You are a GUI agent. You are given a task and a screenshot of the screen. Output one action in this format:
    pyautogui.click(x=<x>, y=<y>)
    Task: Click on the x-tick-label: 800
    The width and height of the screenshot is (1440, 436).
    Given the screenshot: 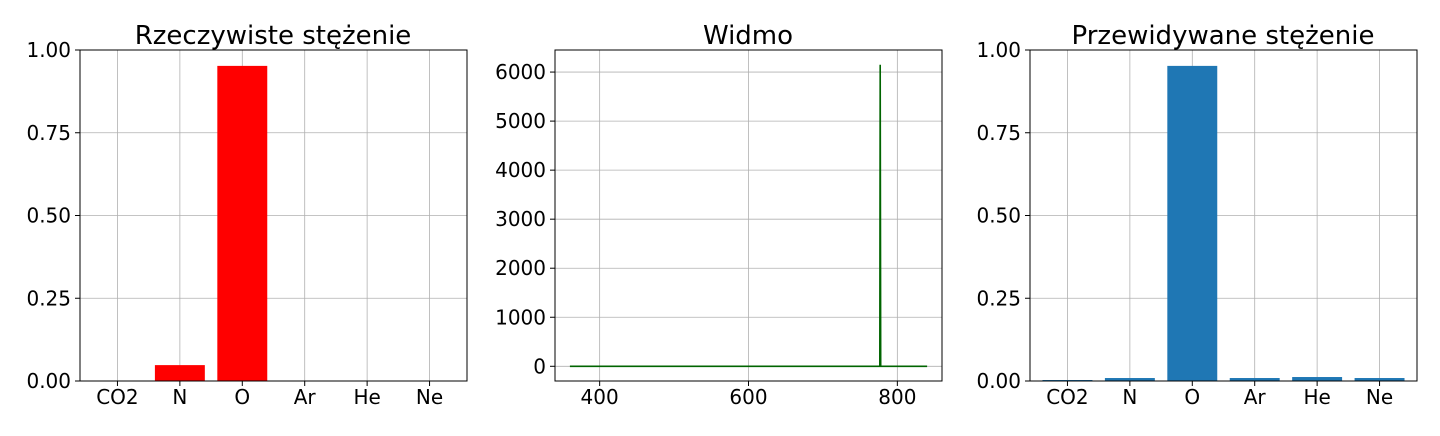 What is the action you would take?
    pyautogui.click(x=897, y=397)
    